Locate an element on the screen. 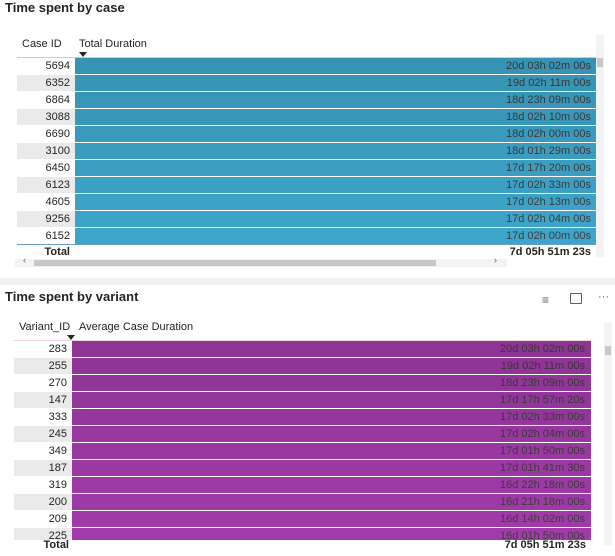  data-bar: 16d 14h 02m 00s is located at coordinates (331, 519).